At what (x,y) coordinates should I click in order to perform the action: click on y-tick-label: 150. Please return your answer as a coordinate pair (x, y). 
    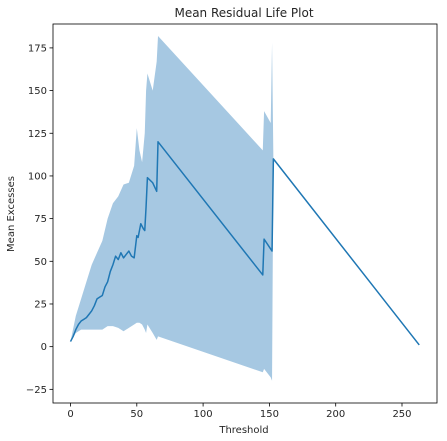
    Looking at the image, I should click on (37, 91).